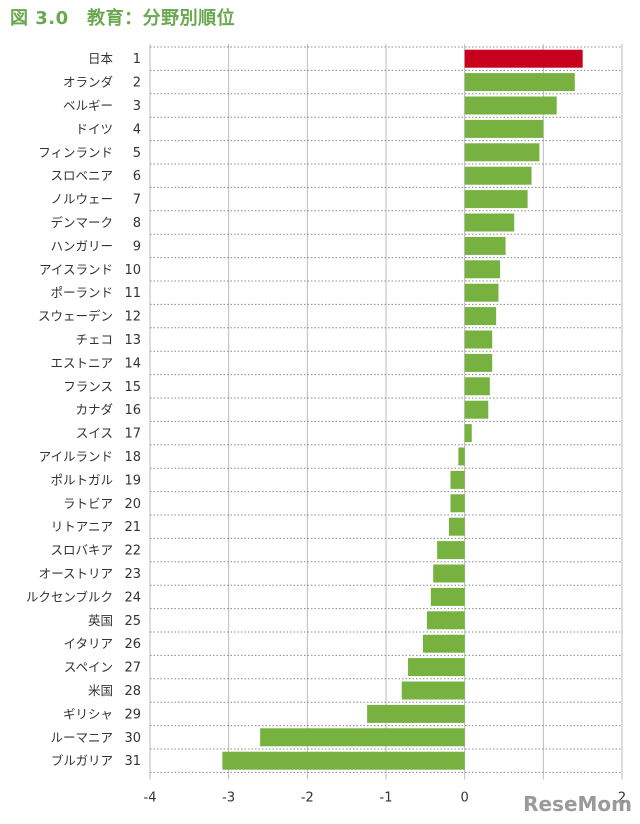 The height and width of the screenshot is (824, 640). Describe the element at coordinates (88, 713) in the screenshot. I see `category-label: ギリシャ` at that location.